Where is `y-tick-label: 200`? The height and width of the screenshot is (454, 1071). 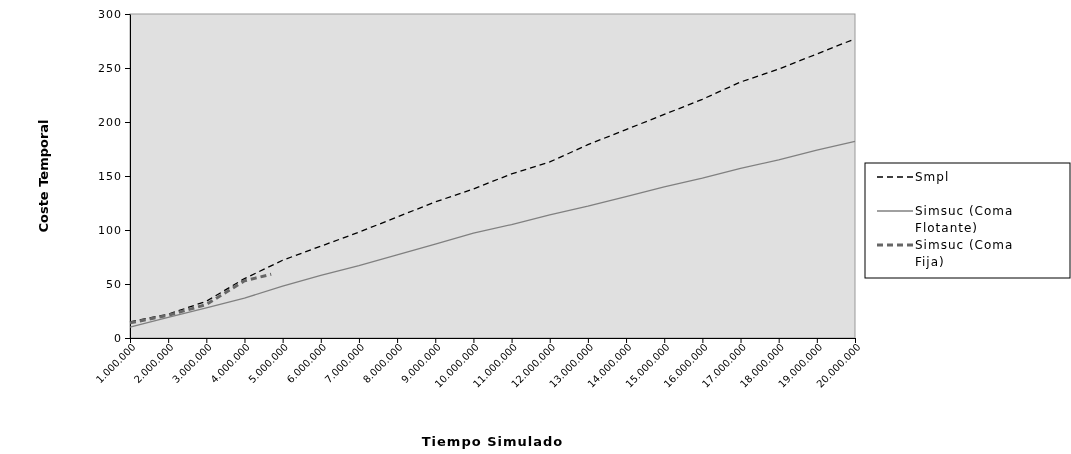
y-tick-label: 200 is located at coordinates (110, 123).